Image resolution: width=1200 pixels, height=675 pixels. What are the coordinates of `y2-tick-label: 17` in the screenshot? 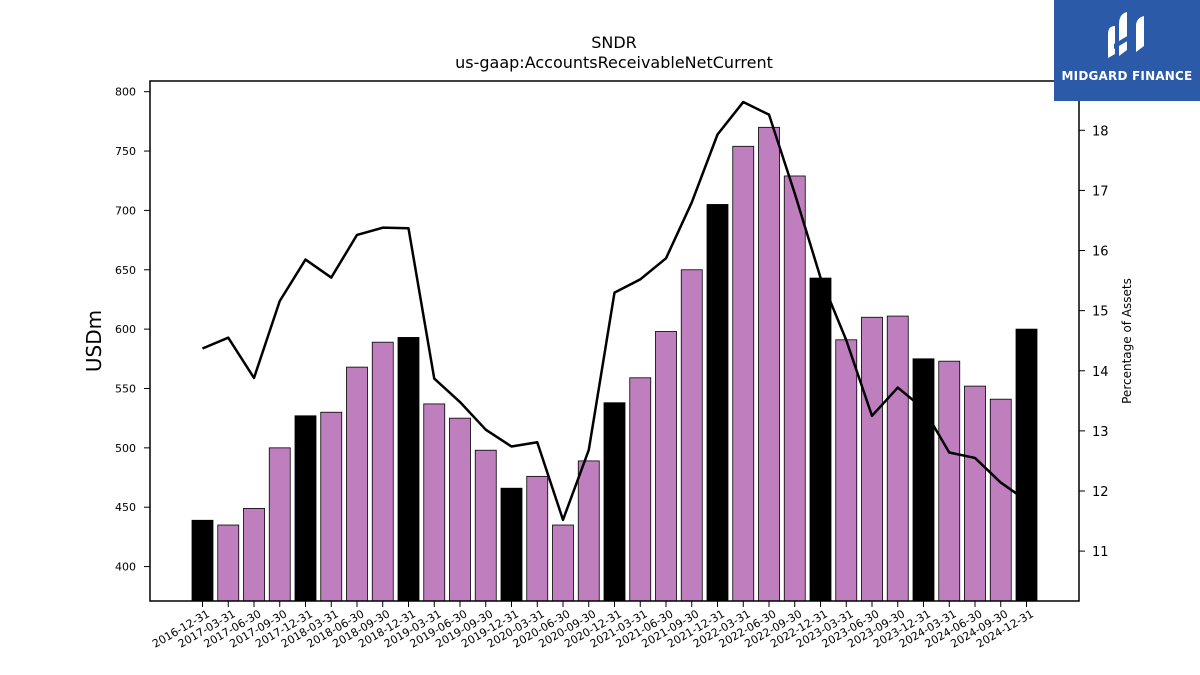 It's located at (1100, 191).